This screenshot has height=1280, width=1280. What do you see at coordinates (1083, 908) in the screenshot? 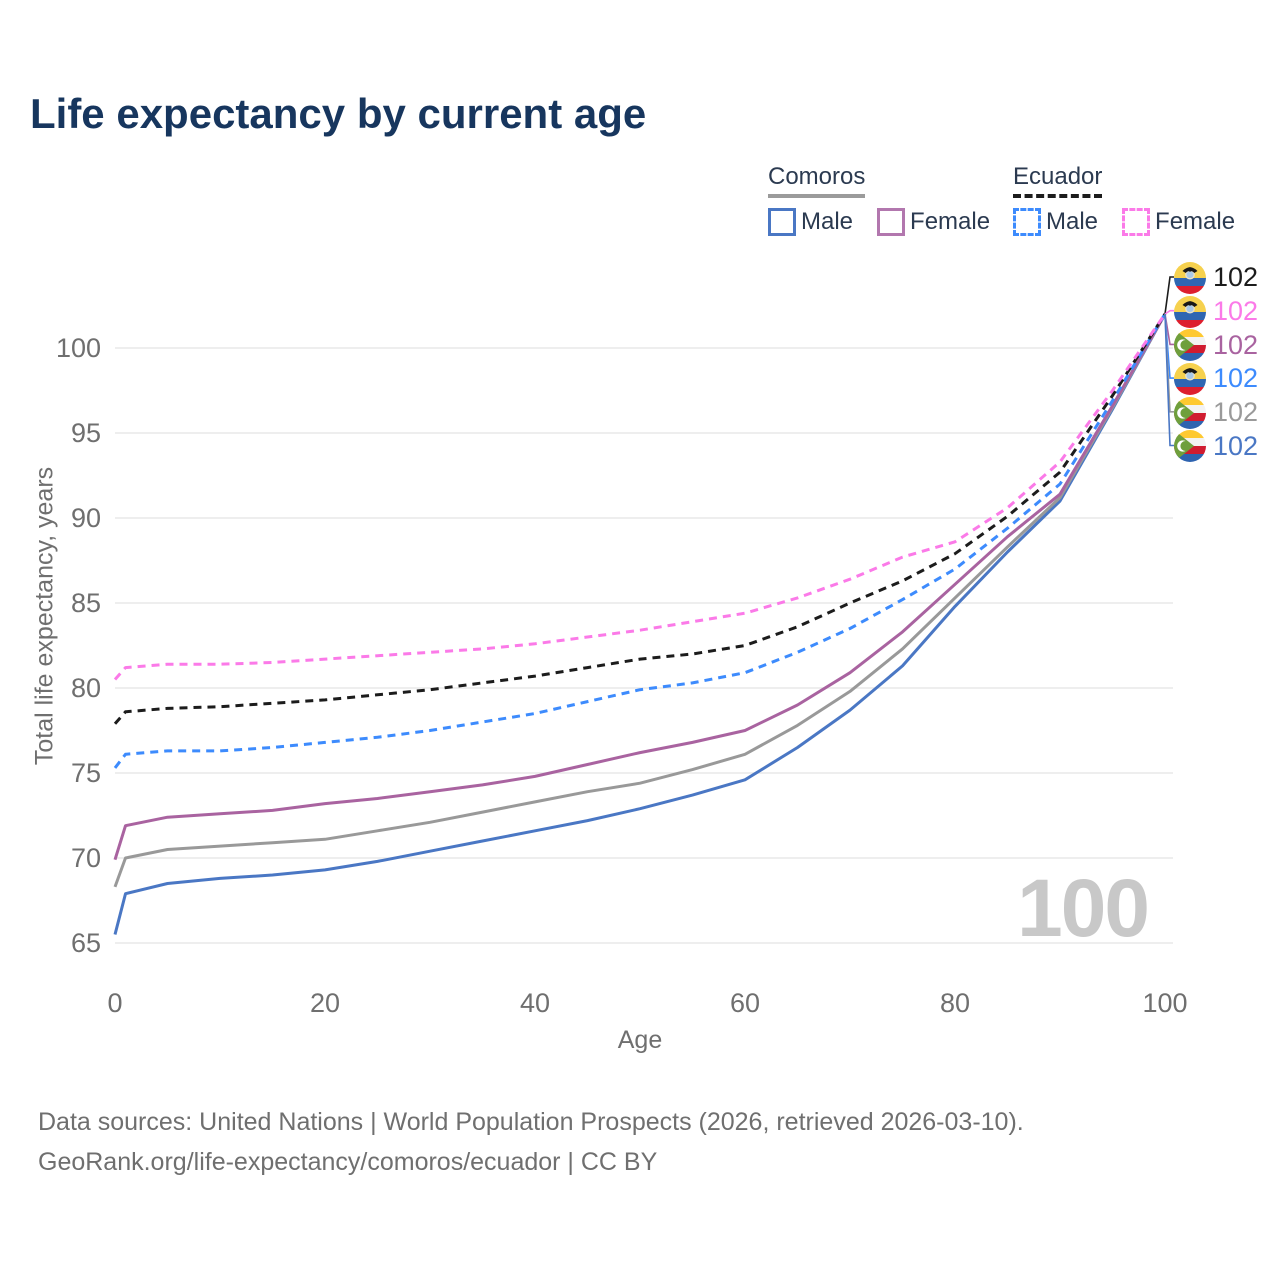
I see `age-watermark: 100` at bounding box center [1083, 908].